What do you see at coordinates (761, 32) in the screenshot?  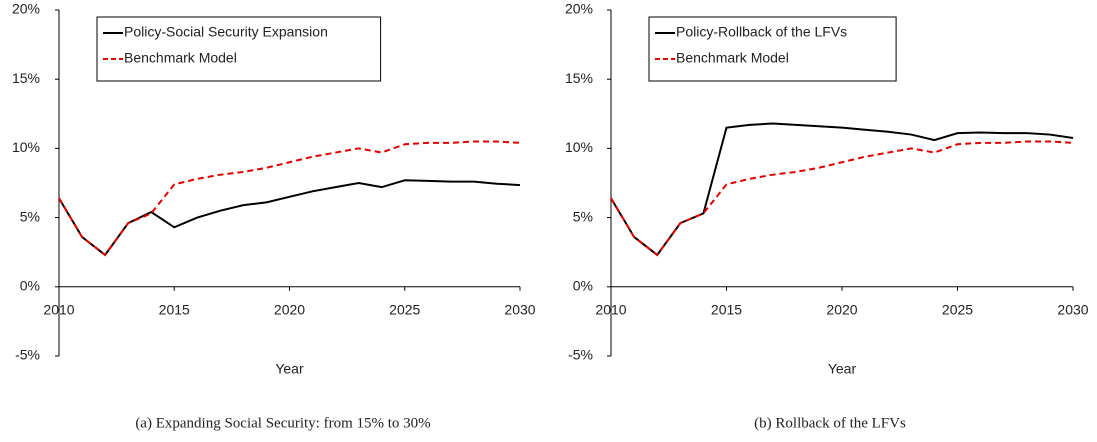 I see `legend-label: Policy-Rollback of the LFVs` at bounding box center [761, 32].